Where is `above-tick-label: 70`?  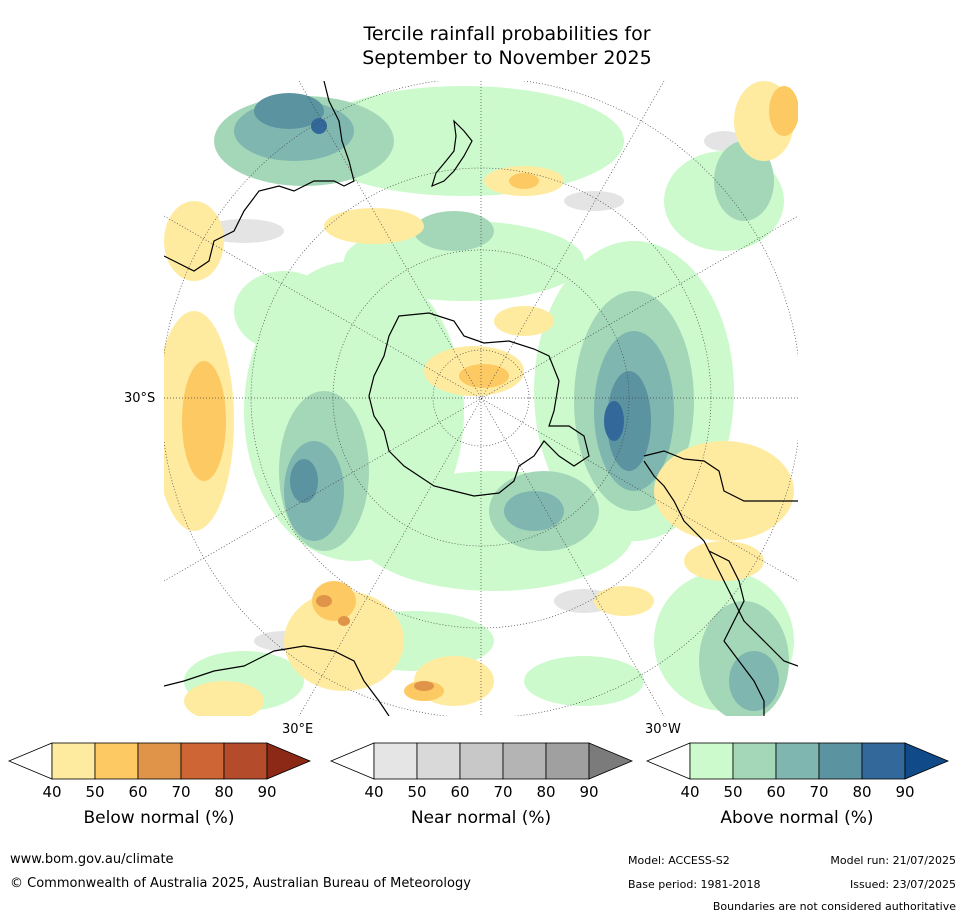
above-tick-label: 70 is located at coordinates (818, 792).